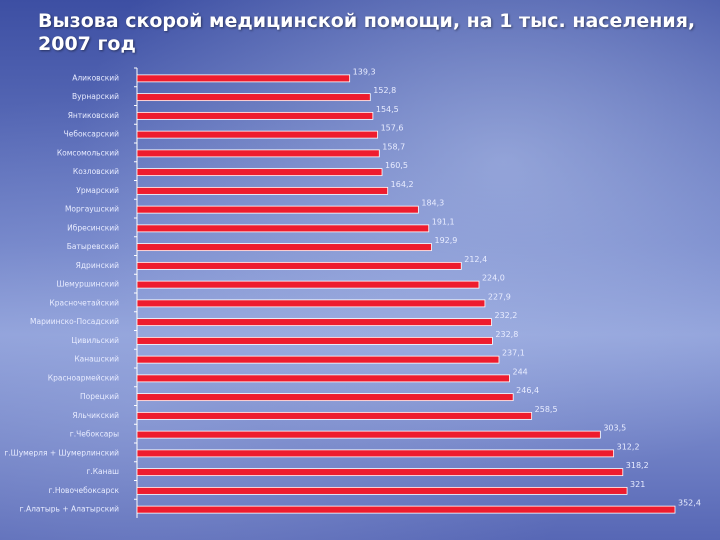 The image size is (720, 540). Describe the element at coordinates (614, 428) in the screenshot. I see `value-label: 303,5` at that location.